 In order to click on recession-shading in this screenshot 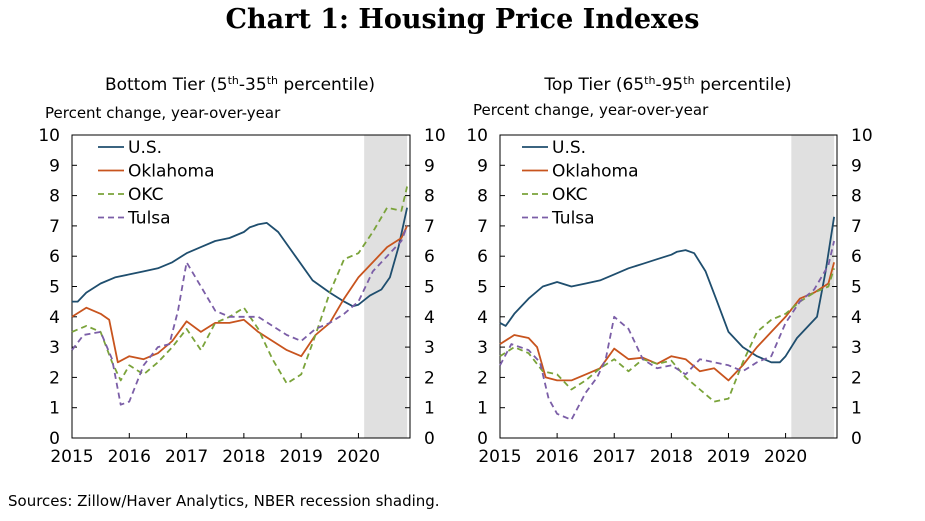, I will do `click(386, 286)`.